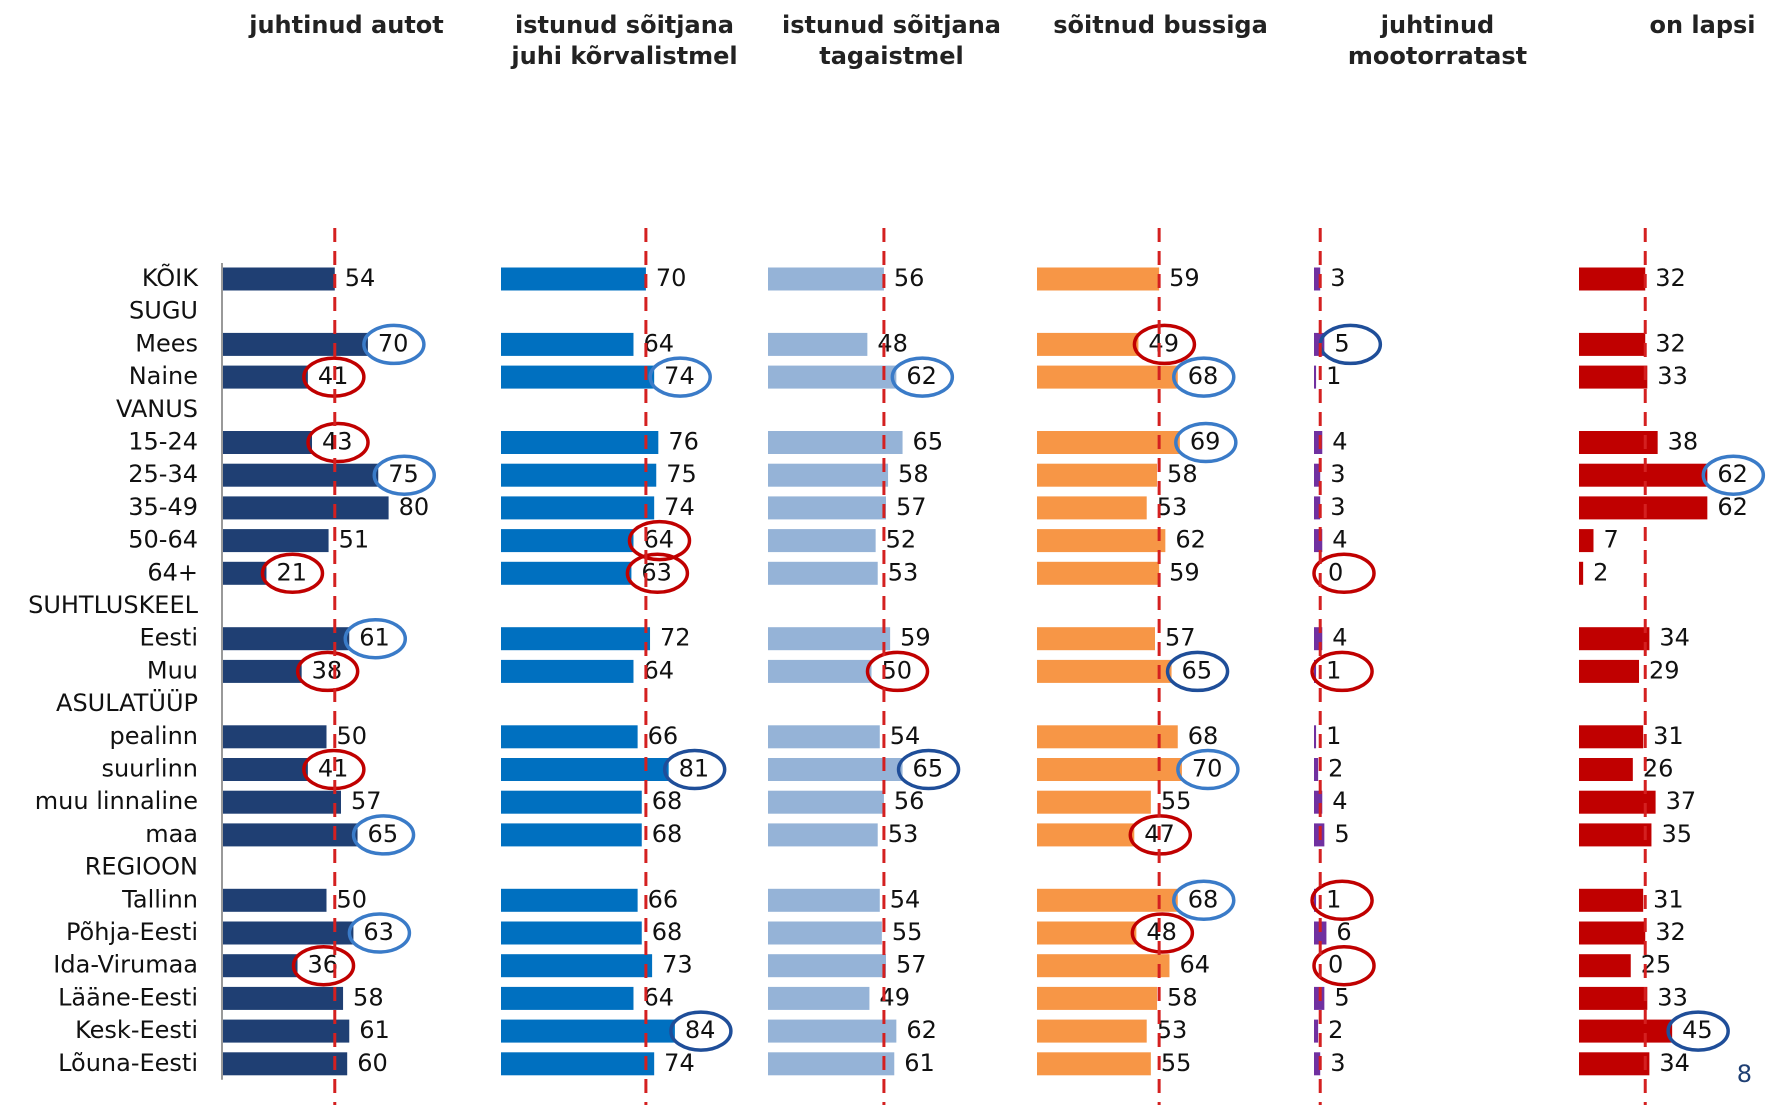 The image size is (1772, 1105). I want to click on value-label: 58, so click(1182, 474).